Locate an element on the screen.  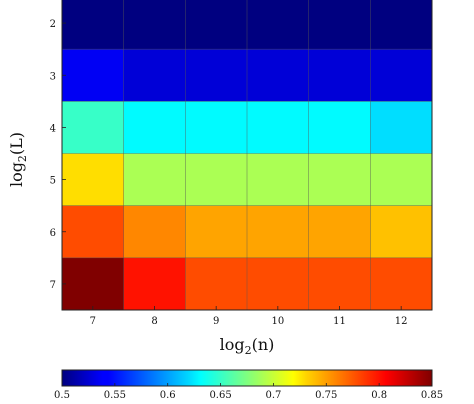
colorbar-tick-label: 0.5 is located at coordinates (62, 395).